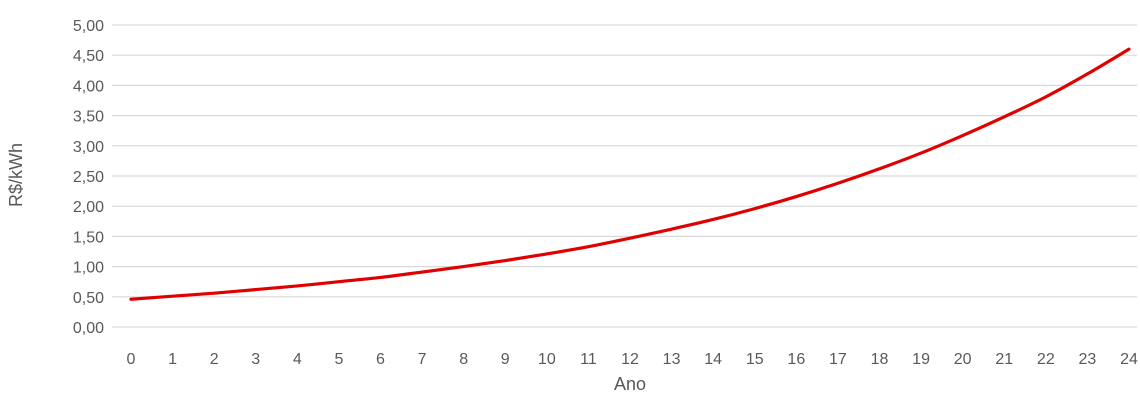  I want to click on y-tick-label: 2,50, so click(88, 177).